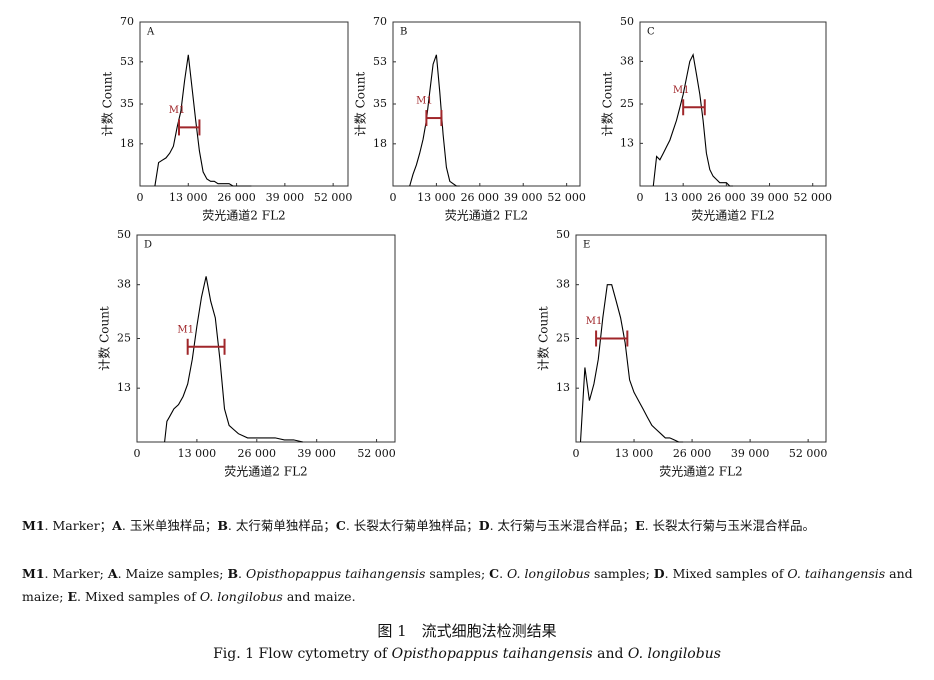 This screenshot has height=680, width=934. What do you see at coordinates (340, 525) in the screenshot?
I see `caption-part: C` at bounding box center [340, 525].